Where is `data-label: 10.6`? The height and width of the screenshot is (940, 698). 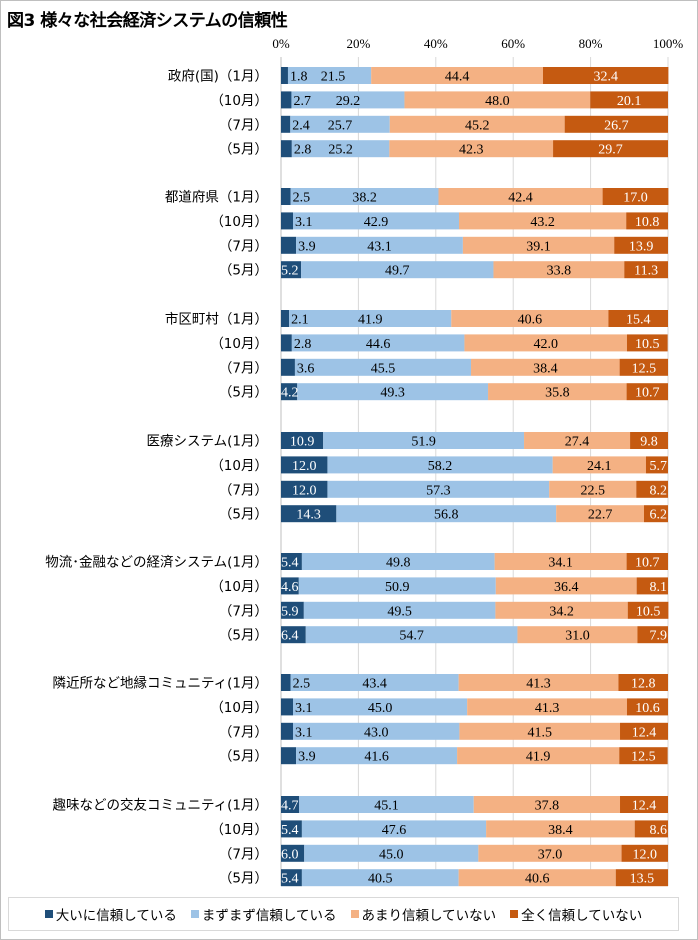 data-label: 10.6 is located at coordinates (647, 708).